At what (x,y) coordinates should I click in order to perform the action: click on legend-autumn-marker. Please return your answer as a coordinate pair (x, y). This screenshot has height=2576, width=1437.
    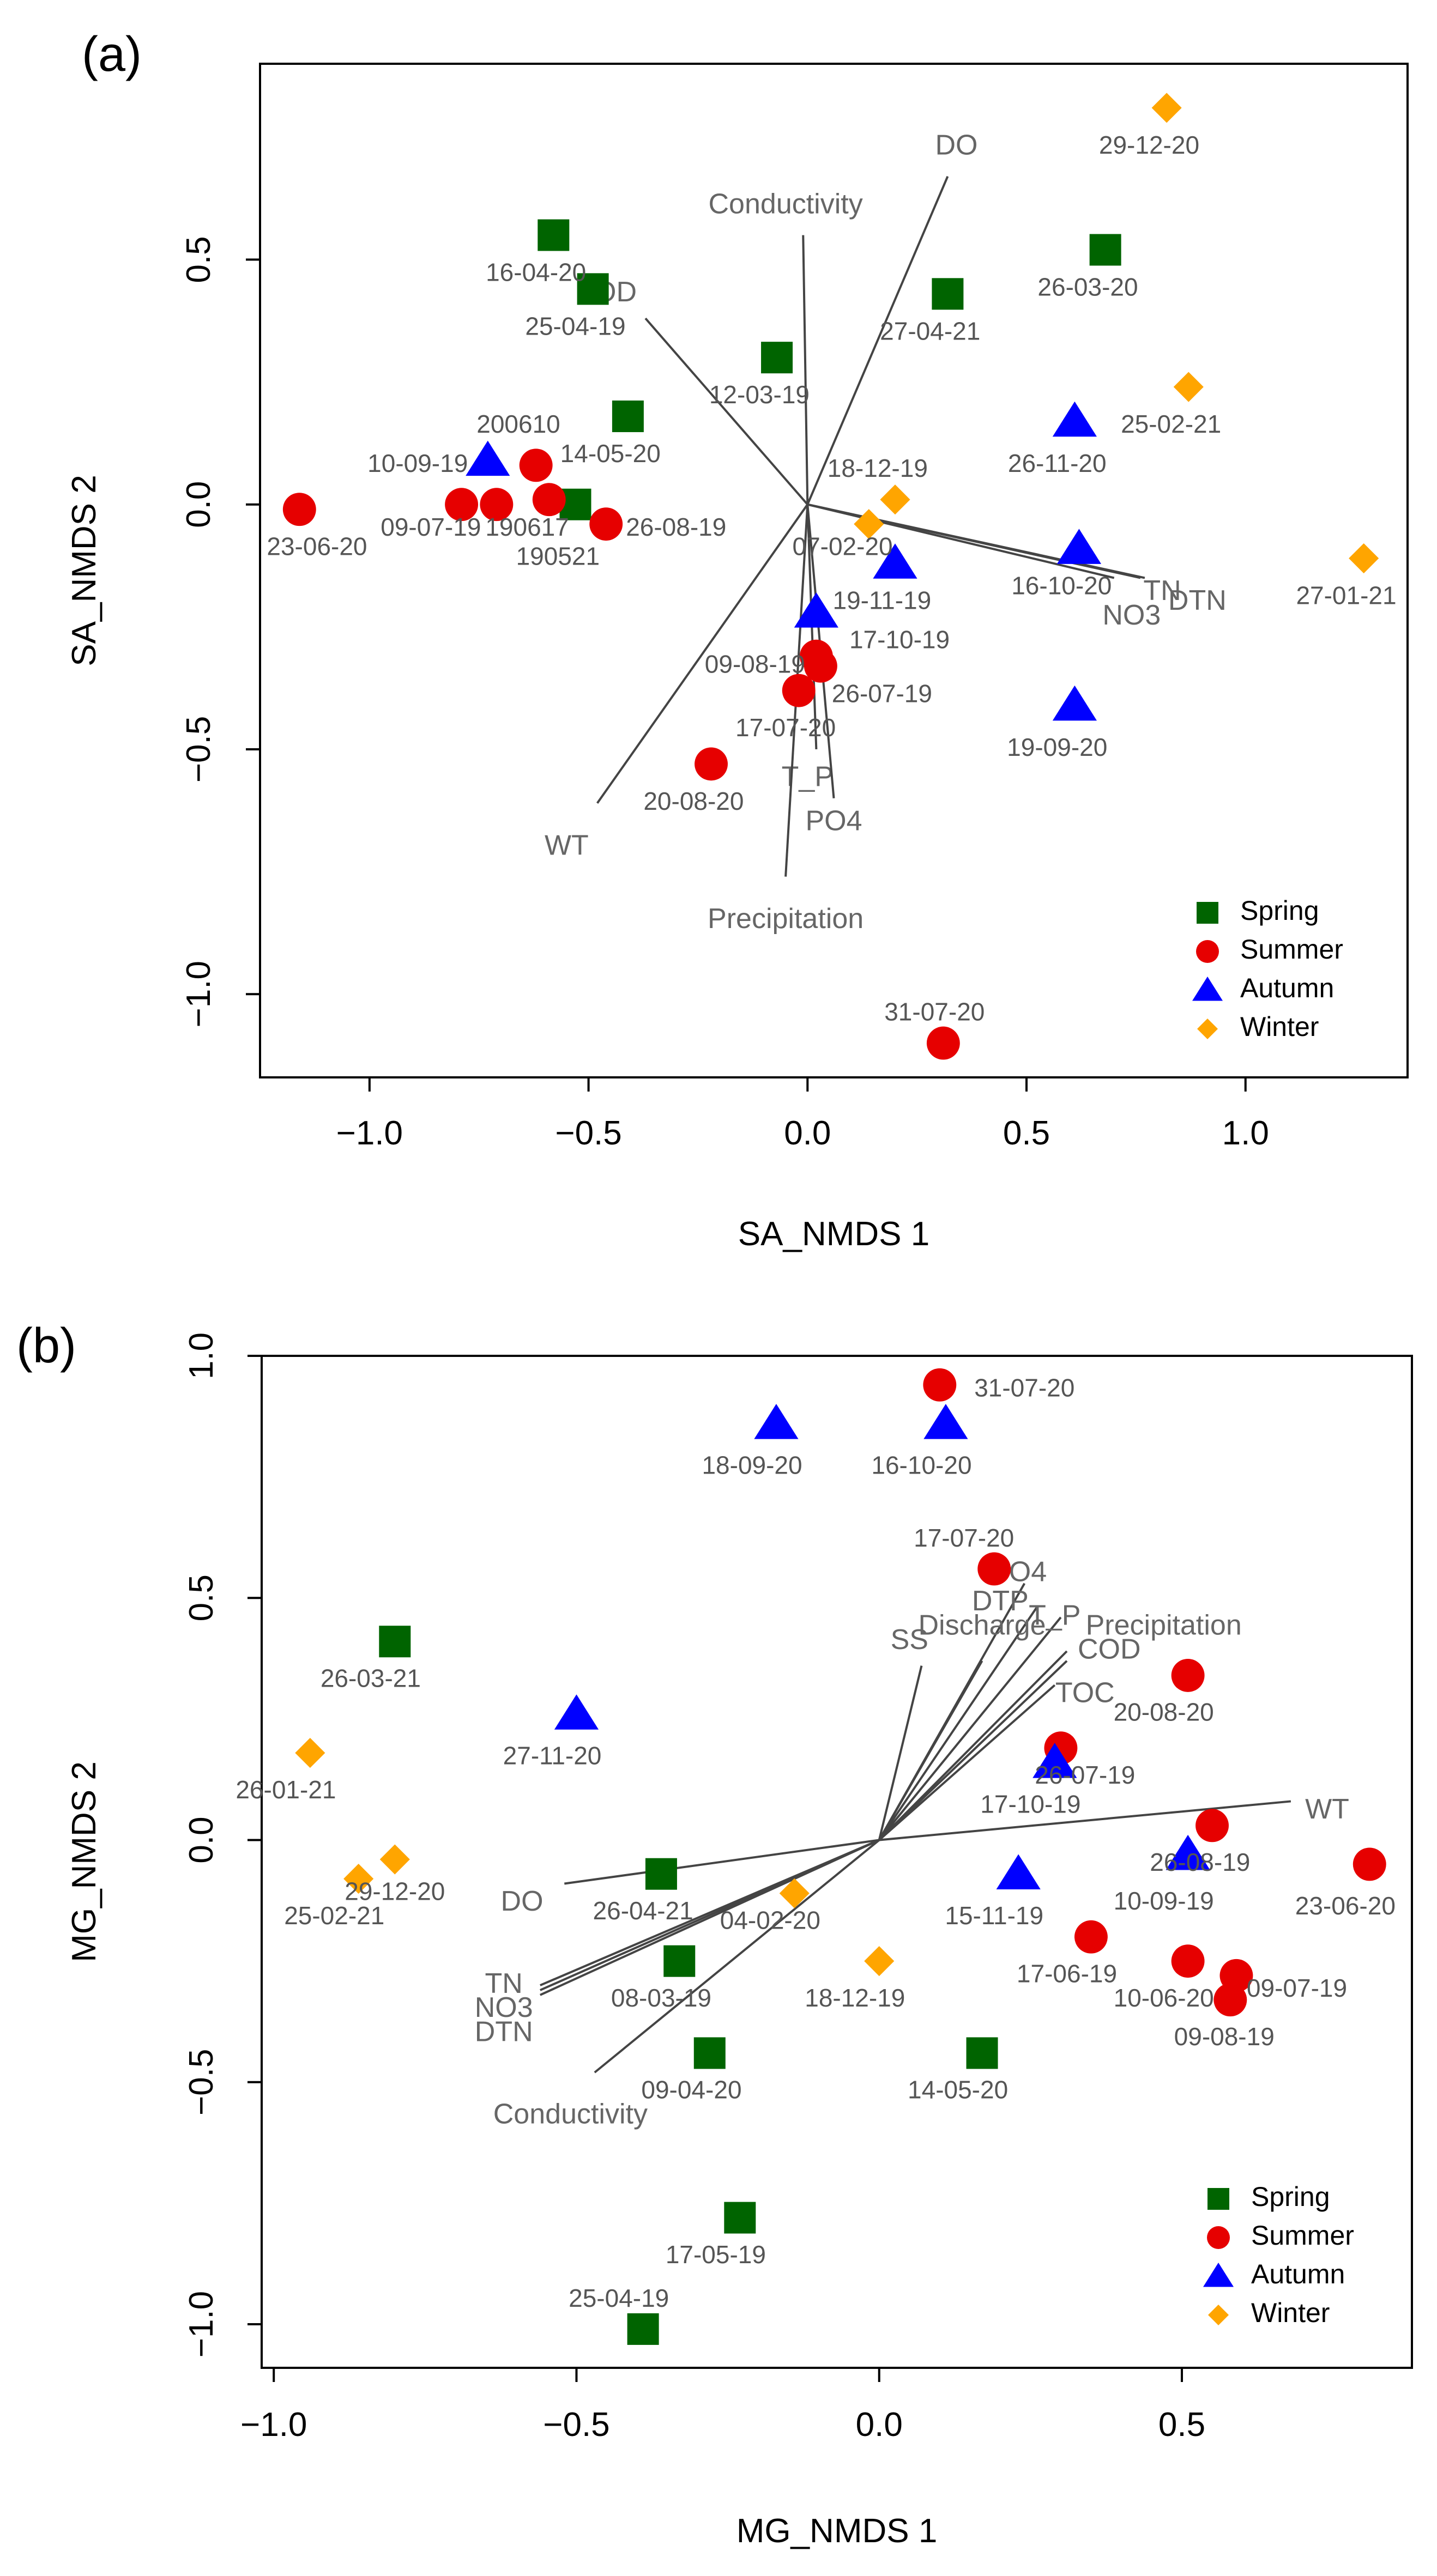
    Looking at the image, I should click on (1218, 2275).